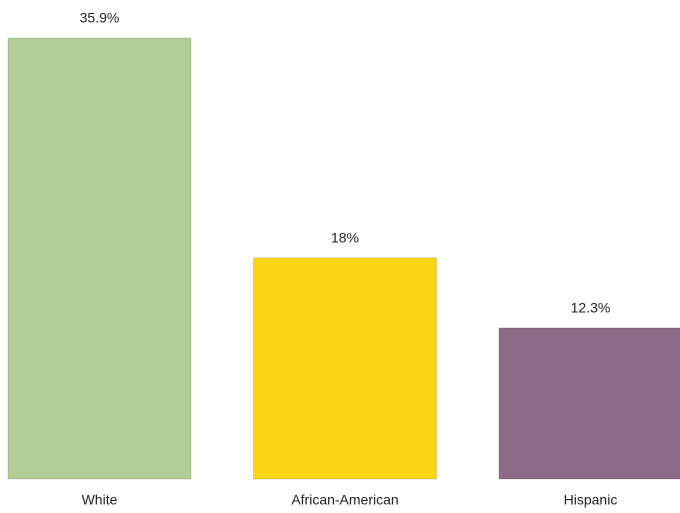 This screenshot has width=680, height=513. What do you see at coordinates (345, 238) in the screenshot?
I see `data-label: 18%` at bounding box center [345, 238].